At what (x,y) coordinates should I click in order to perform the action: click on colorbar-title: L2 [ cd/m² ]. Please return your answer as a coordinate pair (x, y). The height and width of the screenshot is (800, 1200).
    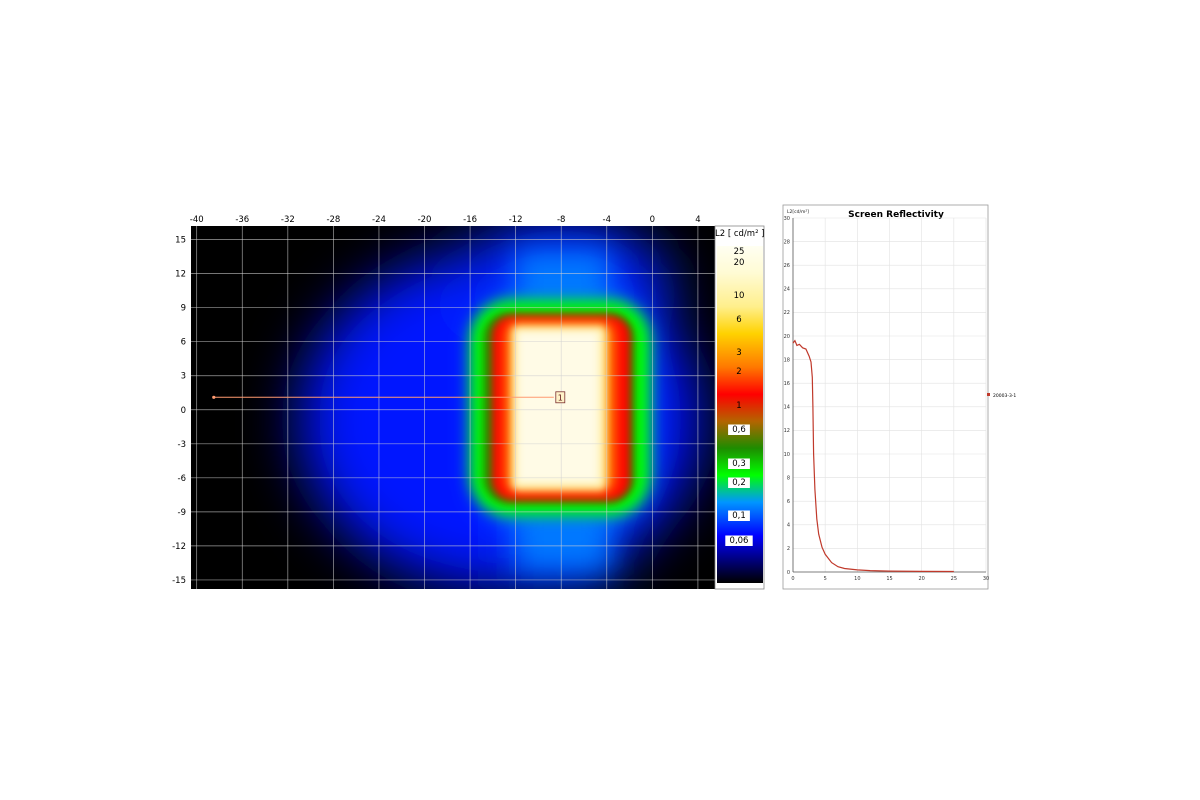
    Looking at the image, I should click on (740, 234).